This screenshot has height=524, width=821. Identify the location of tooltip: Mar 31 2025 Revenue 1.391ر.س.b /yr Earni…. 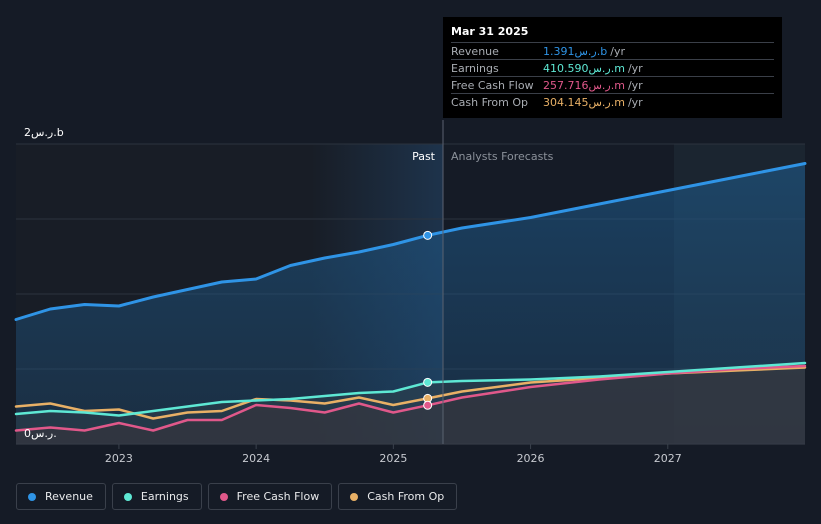
(612, 67).